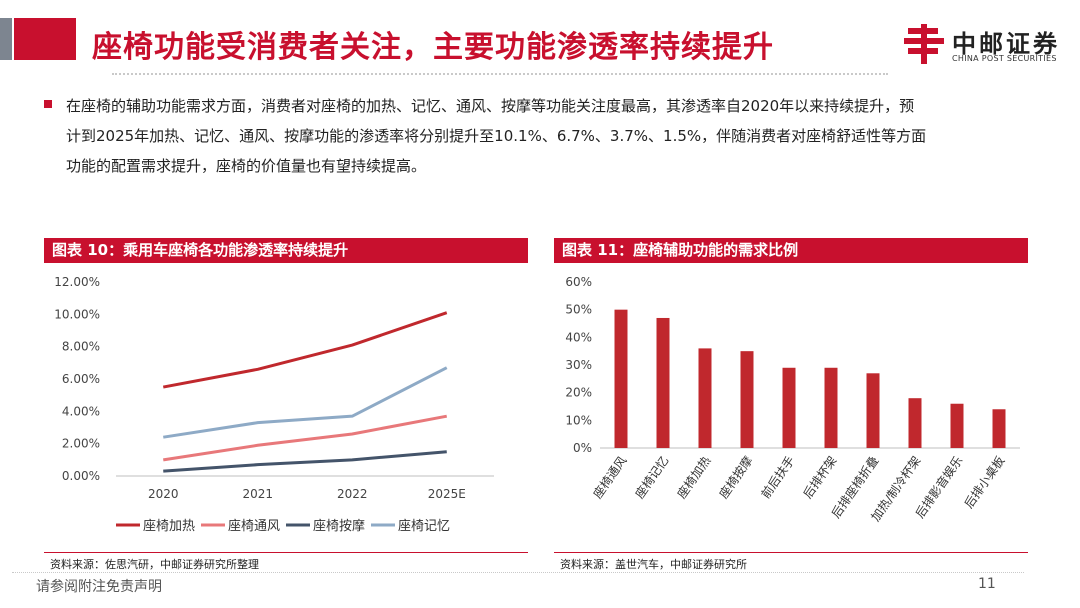 The height and width of the screenshot is (608, 1080). What do you see at coordinates (48, 104) in the screenshot?
I see `bullet-square-icon` at bounding box center [48, 104].